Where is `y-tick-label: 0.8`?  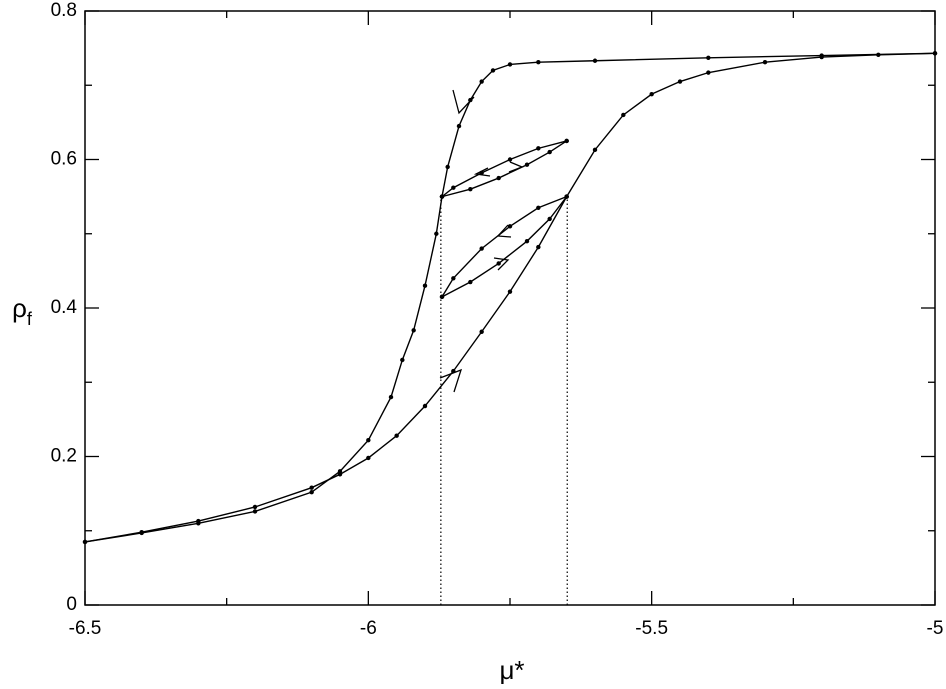 y-tick-label: 0.8 is located at coordinates (64, 10).